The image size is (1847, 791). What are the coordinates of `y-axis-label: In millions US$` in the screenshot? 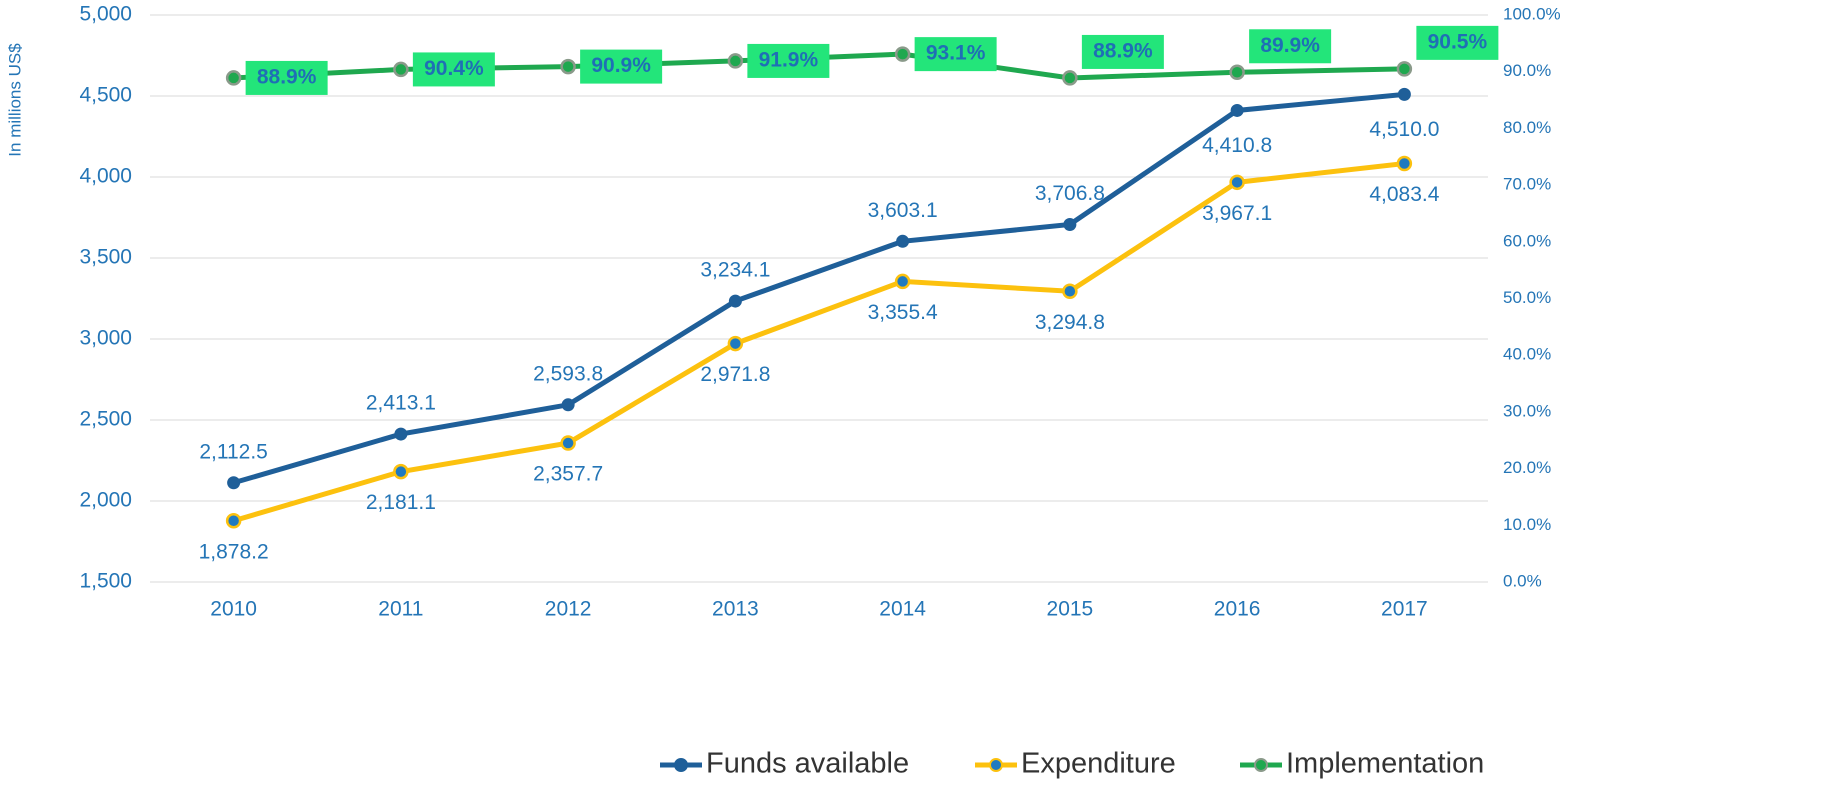 It's located at (14, 100).